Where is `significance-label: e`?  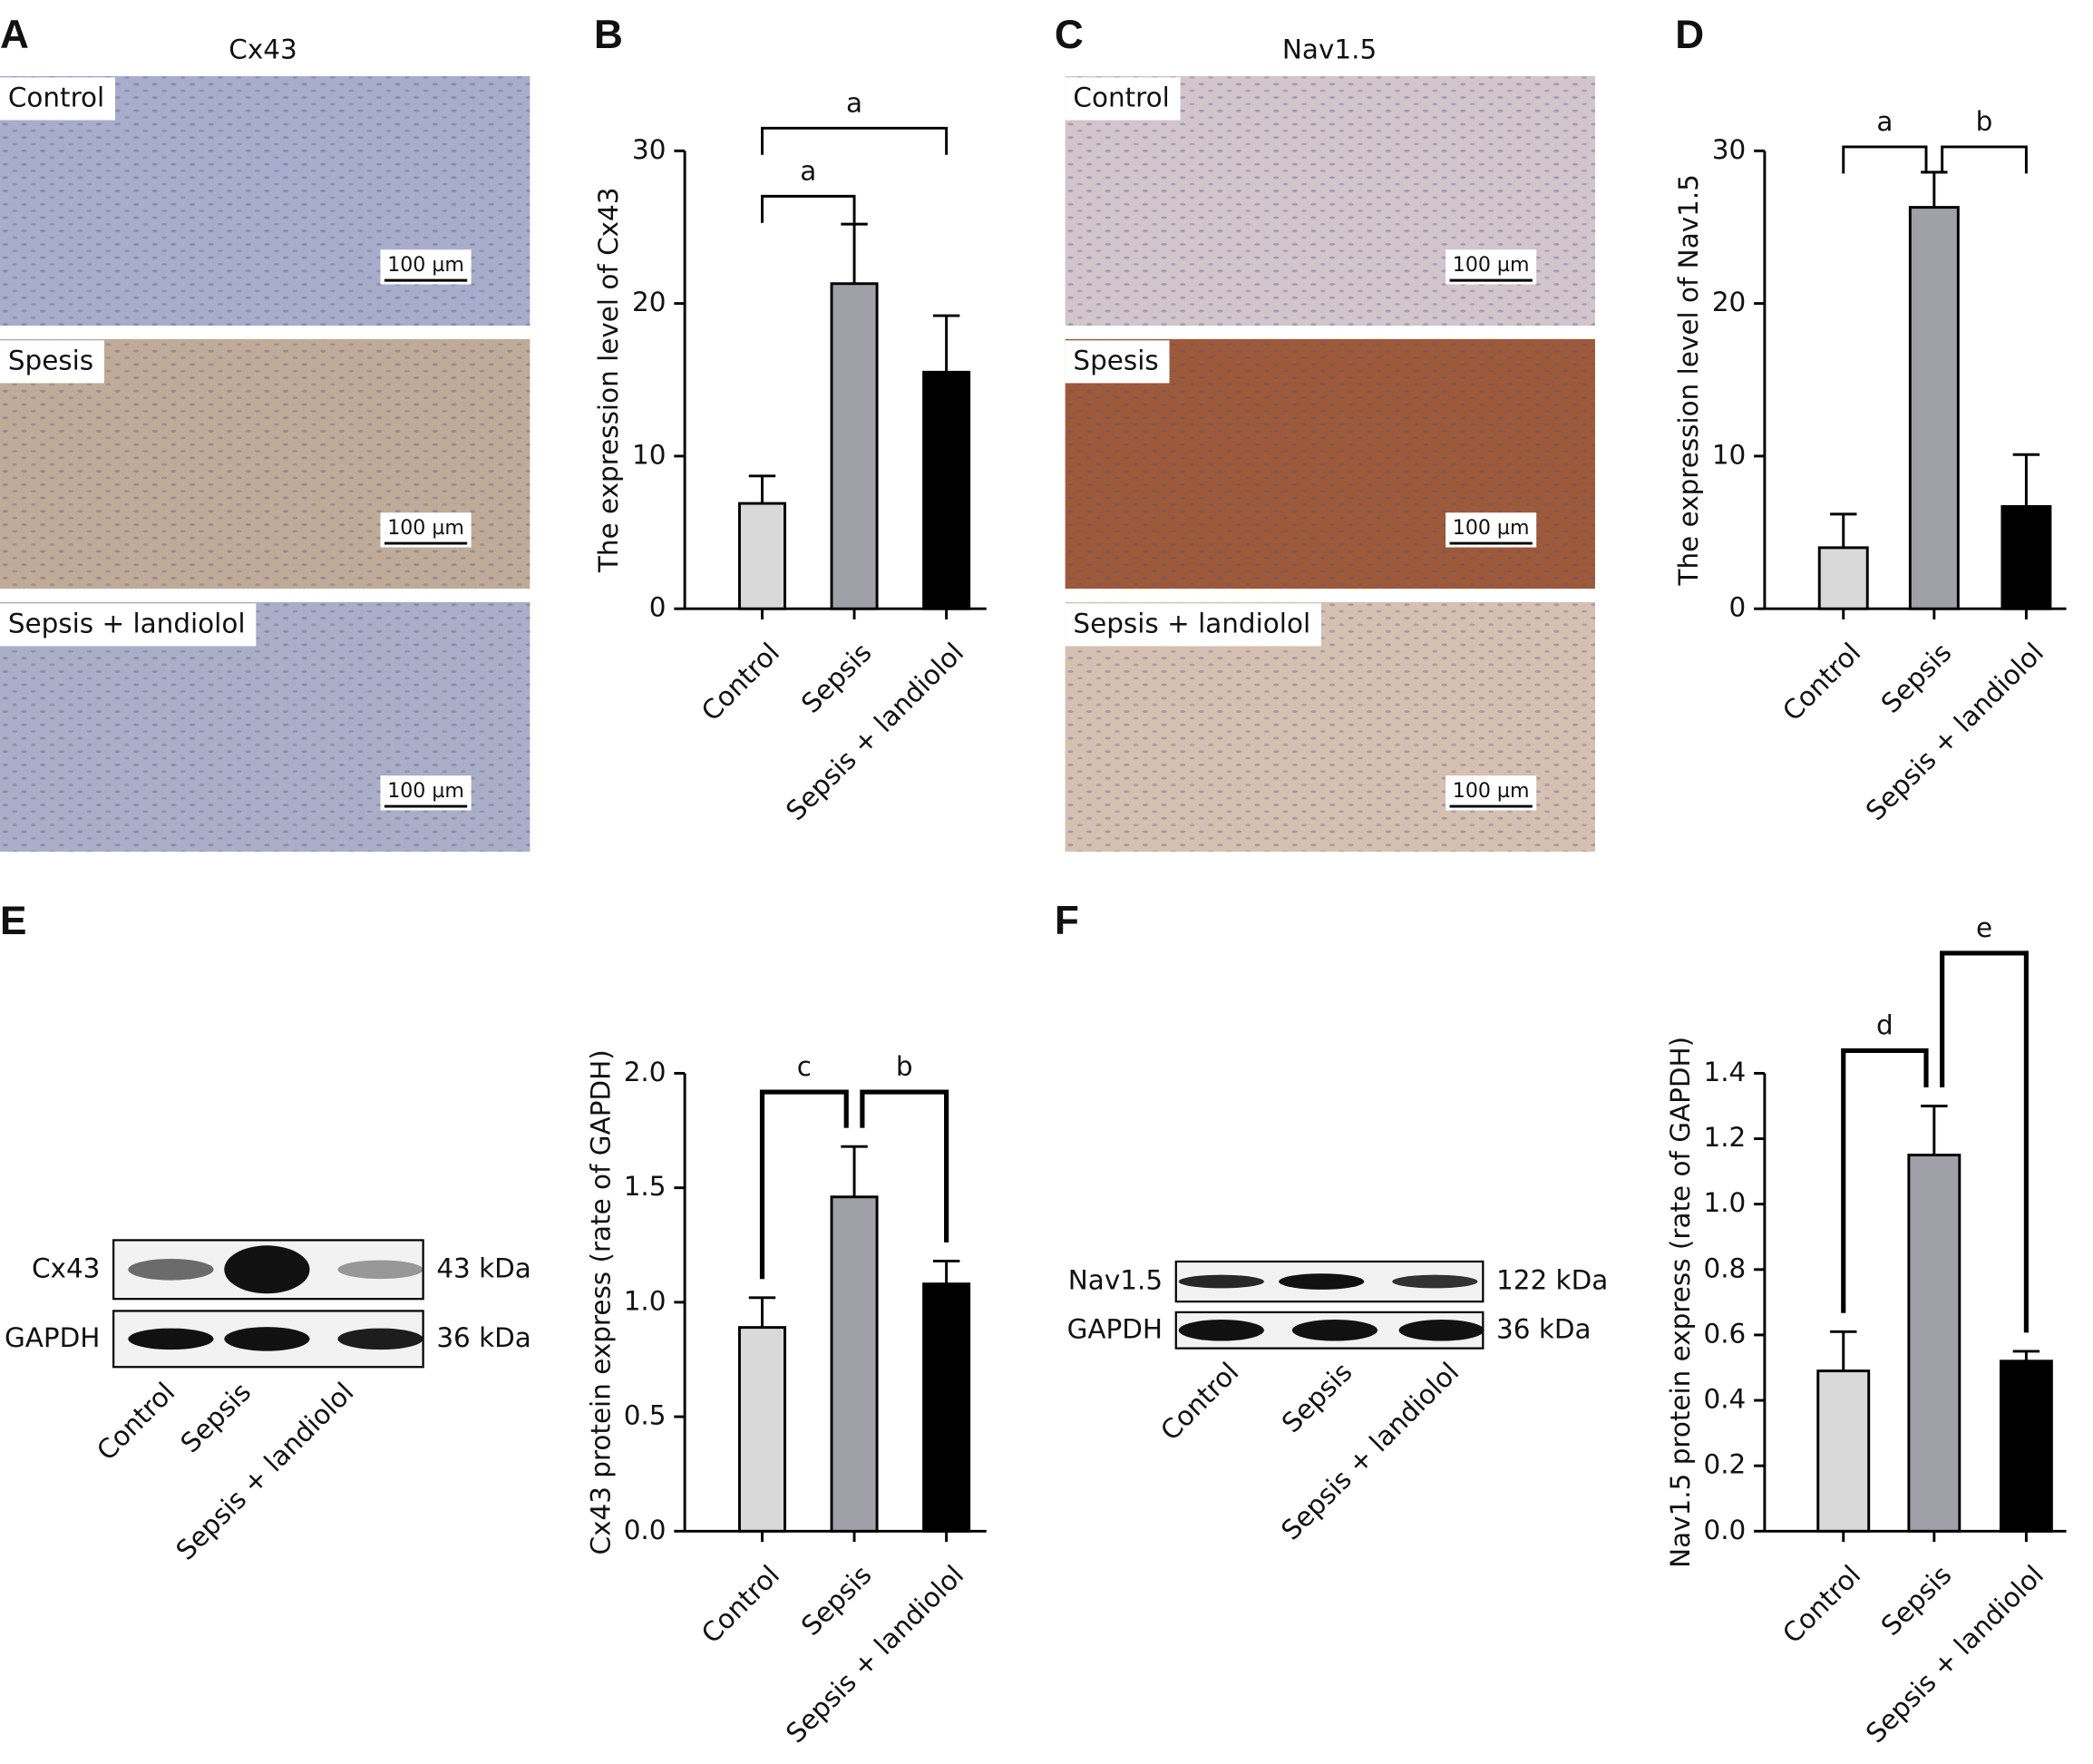 significance-label: e is located at coordinates (1984, 927).